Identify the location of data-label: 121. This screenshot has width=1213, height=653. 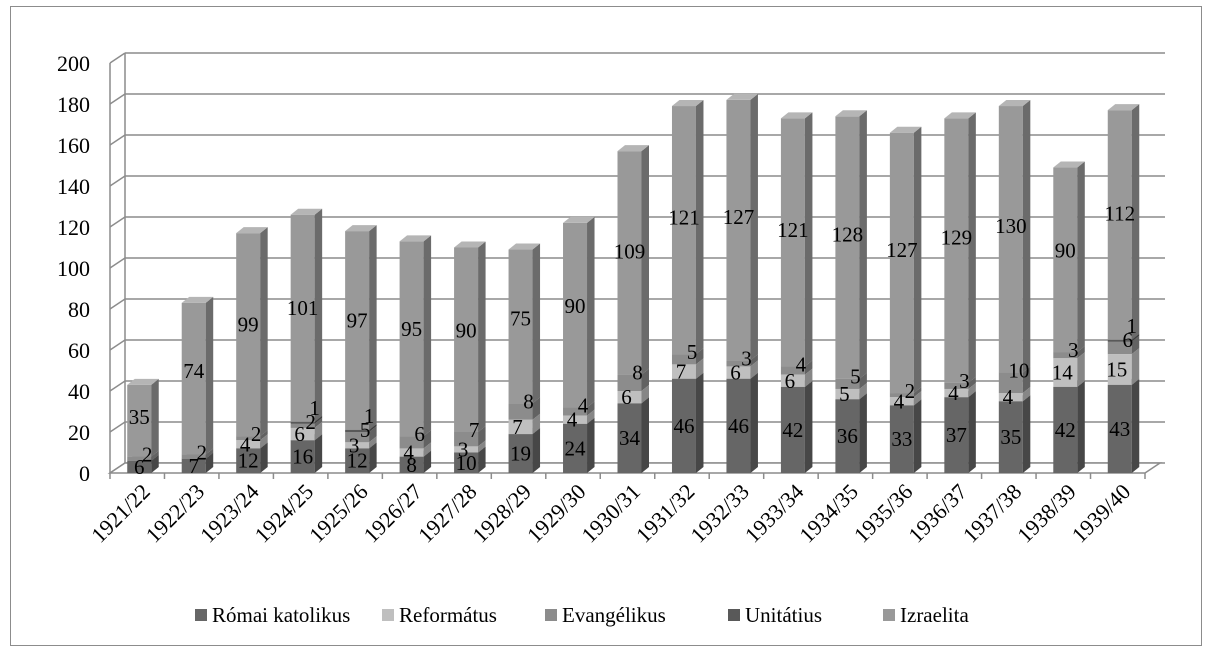
(793, 230).